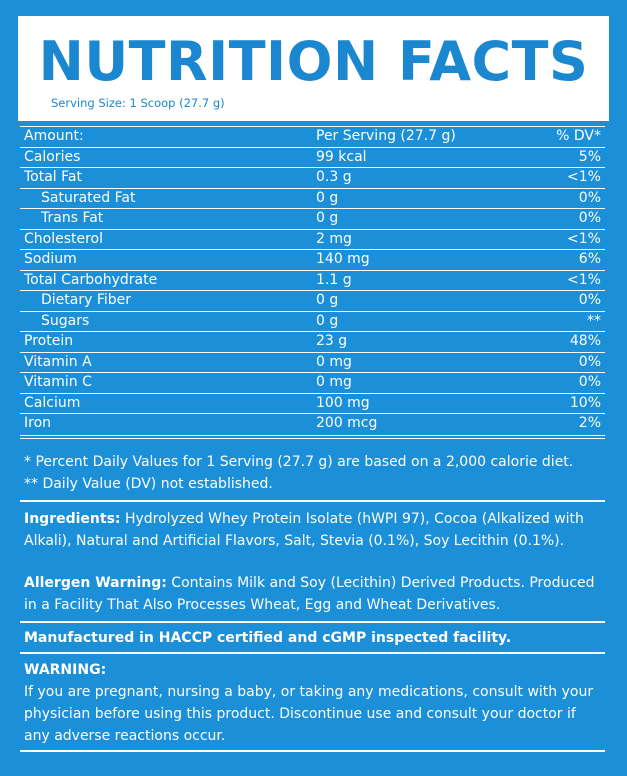  Describe the element at coordinates (578, 136) in the screenshot. I see `column-header: % DV*` at that location.